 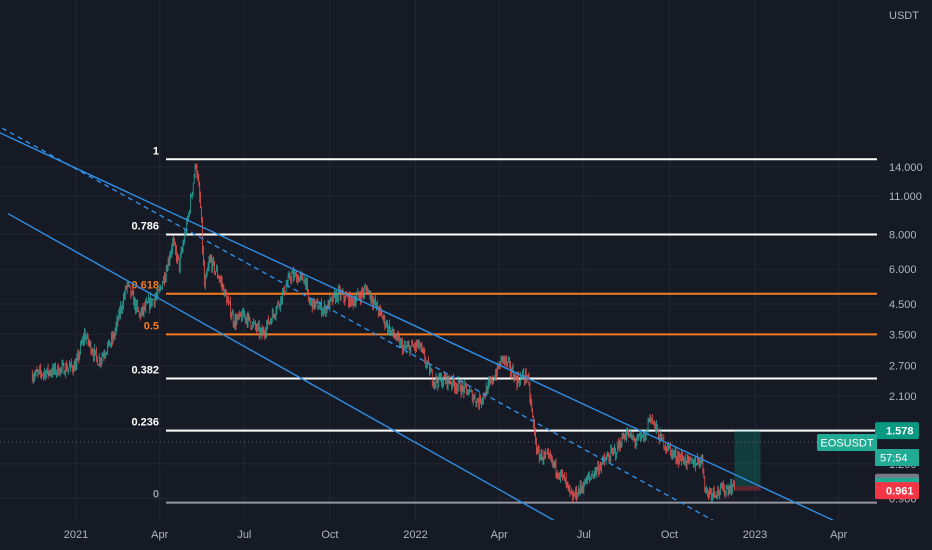 I want to click on price-tick-label: 14.000, so click(x=906, y=168).